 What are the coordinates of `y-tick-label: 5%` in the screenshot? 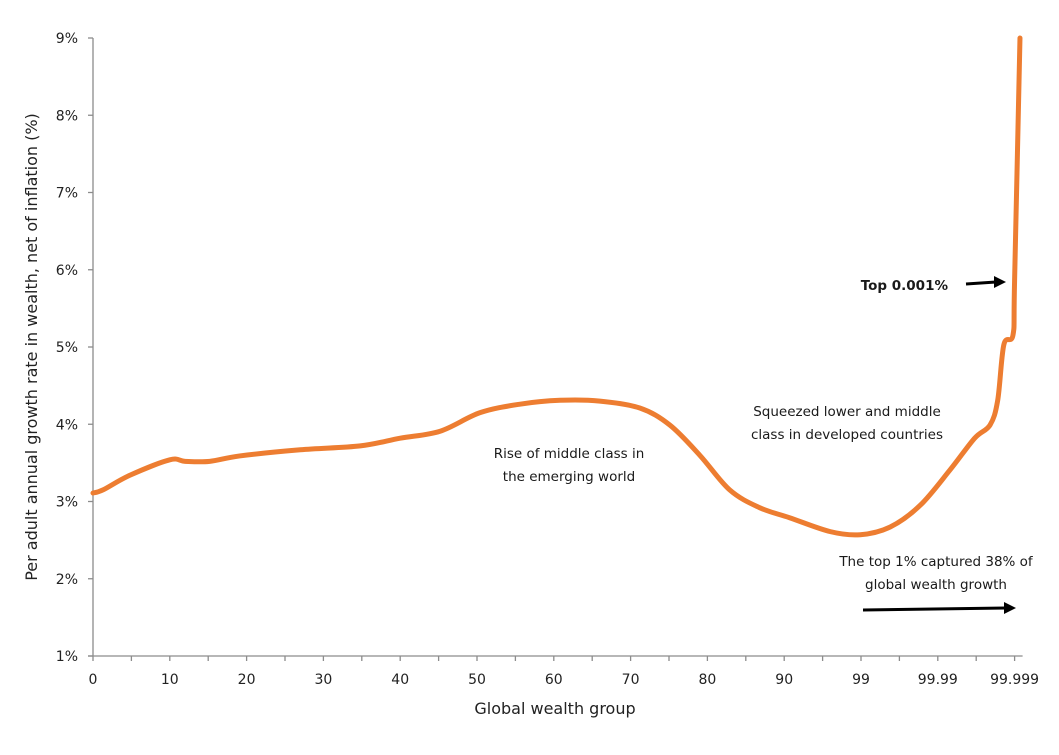 It's located at (67, 348).